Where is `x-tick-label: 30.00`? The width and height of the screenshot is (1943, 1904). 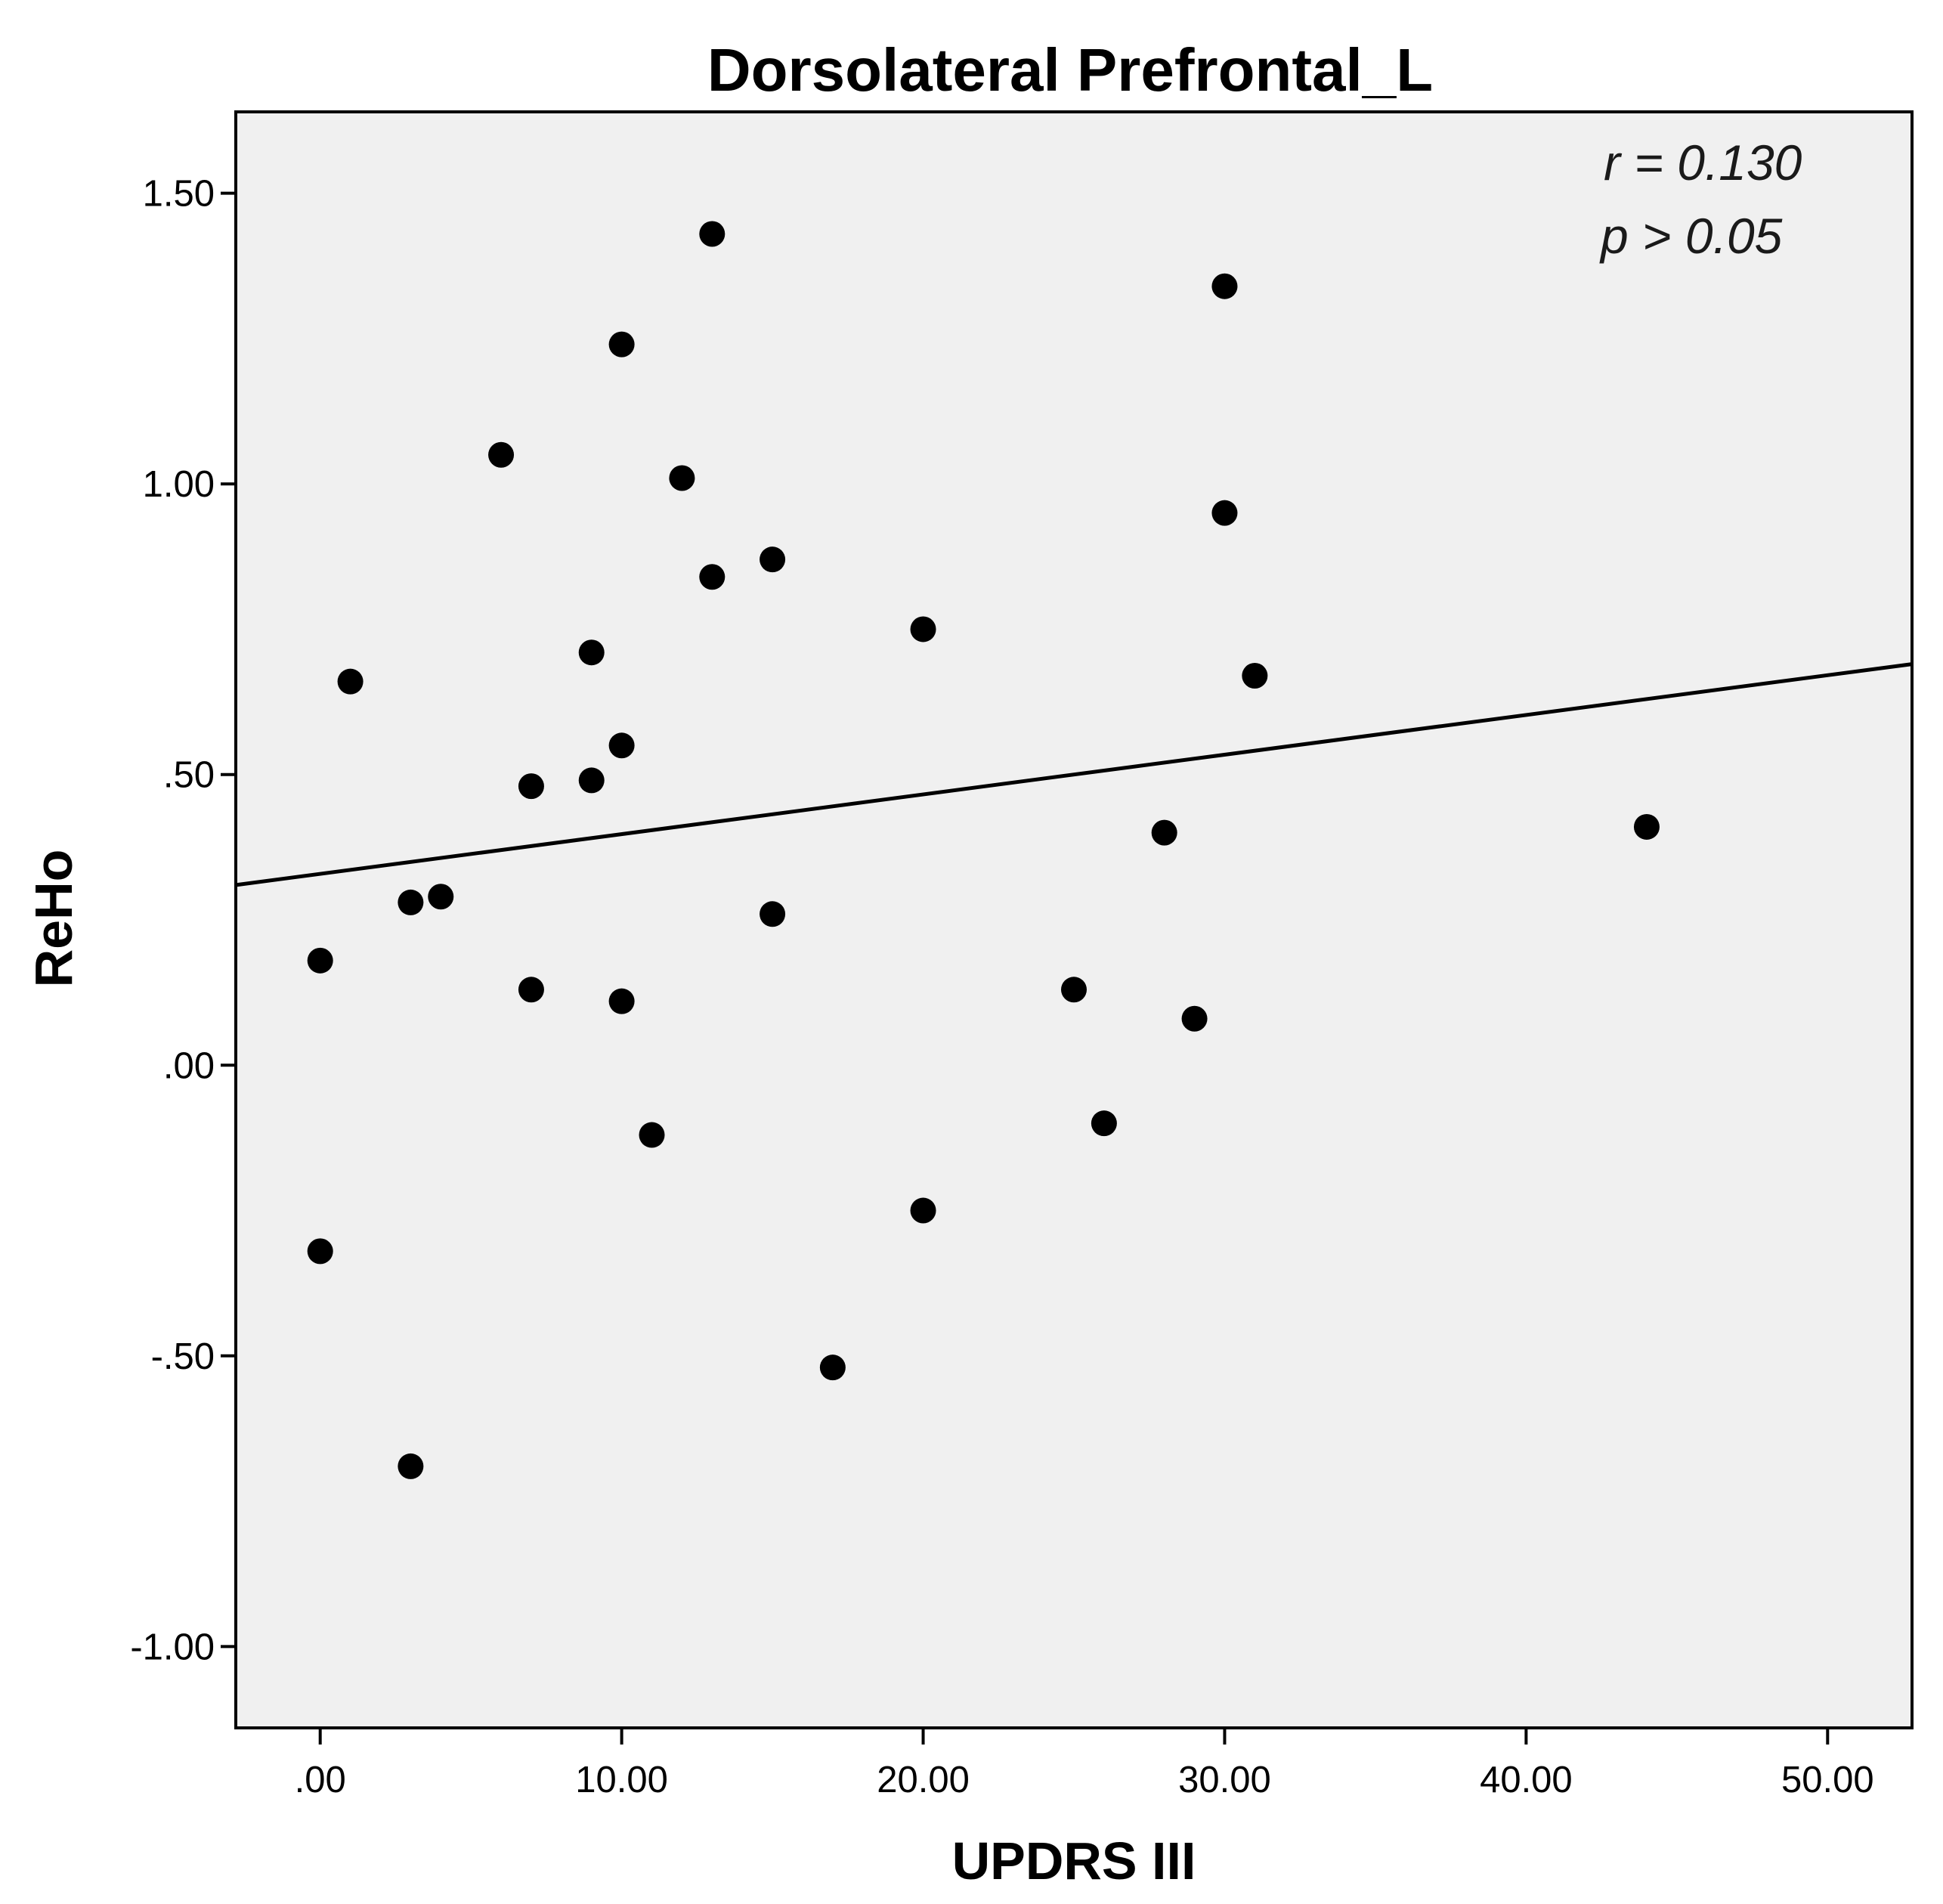
x-tick-label: 30.00 is located at coordinates (1224, 1780).